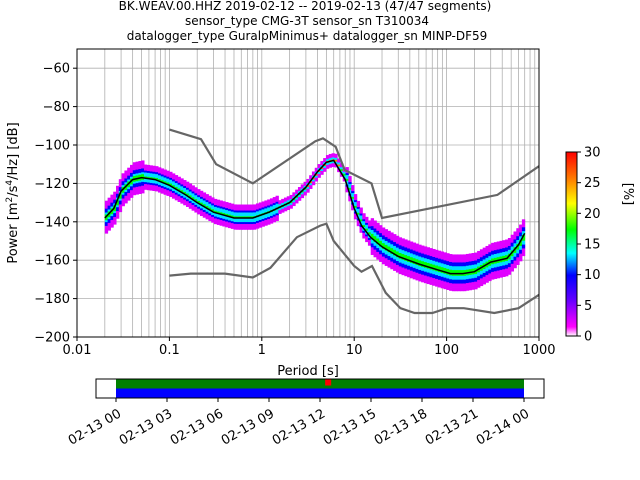 The image size is (640, 480). I want to click on y-tick-label: −80, so click(56, 107).